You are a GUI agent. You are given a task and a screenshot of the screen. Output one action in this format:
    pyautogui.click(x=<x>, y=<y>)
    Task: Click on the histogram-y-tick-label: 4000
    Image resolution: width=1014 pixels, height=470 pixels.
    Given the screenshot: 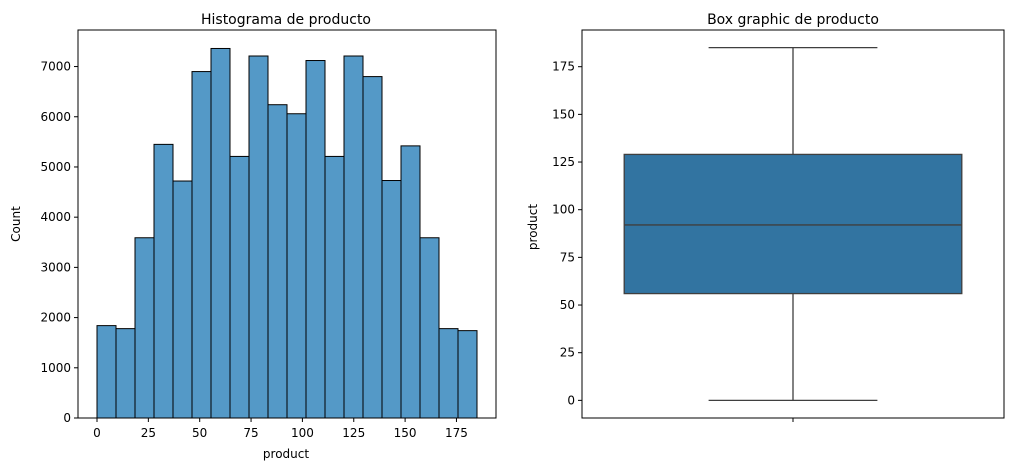 What is the action you would take?
    pyautogui.click(x=55, y=217)
    